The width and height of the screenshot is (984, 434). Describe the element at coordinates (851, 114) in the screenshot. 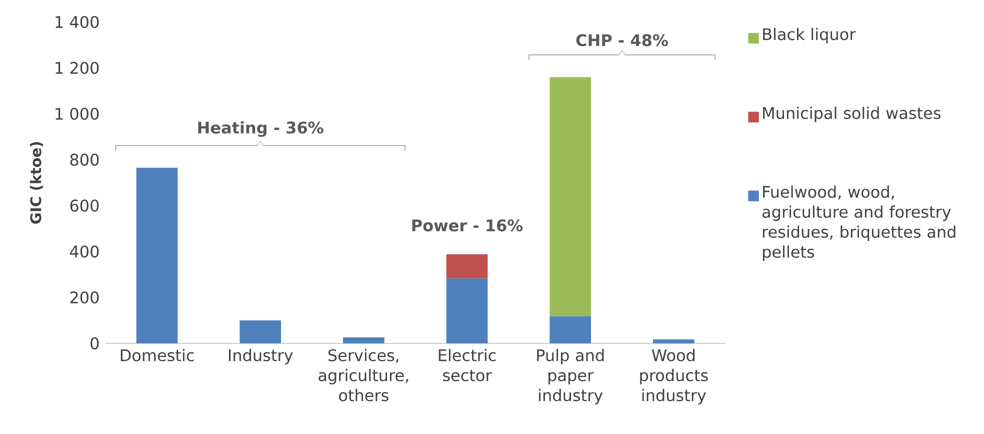

I see `legend-label: Municipal solid wastes` at that location.